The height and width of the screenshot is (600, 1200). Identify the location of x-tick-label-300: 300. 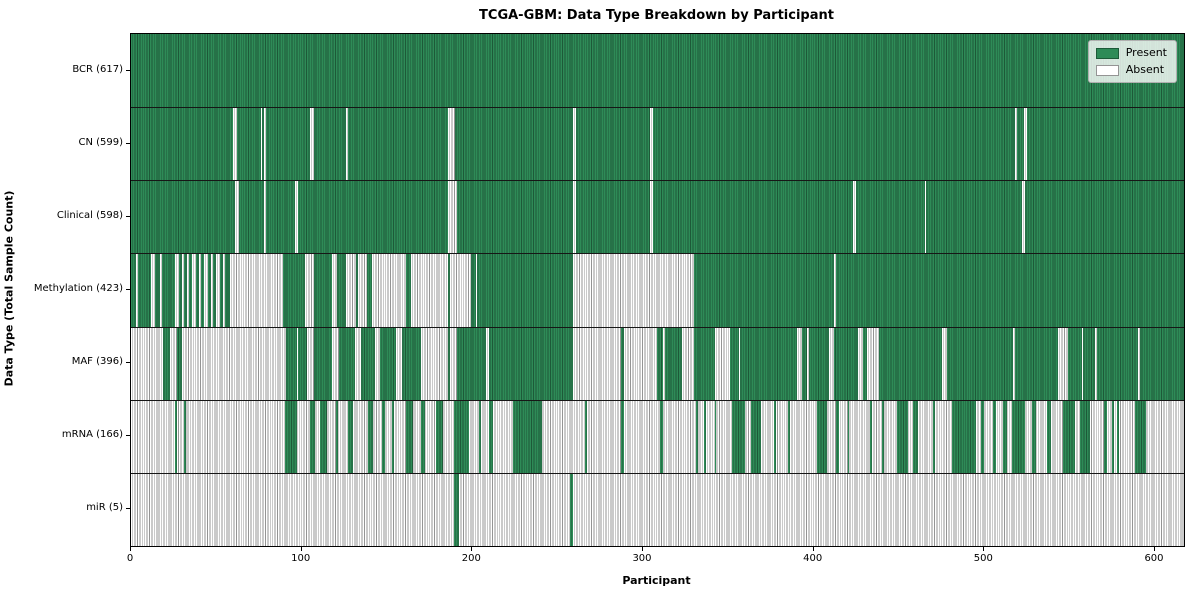
(642, 558).